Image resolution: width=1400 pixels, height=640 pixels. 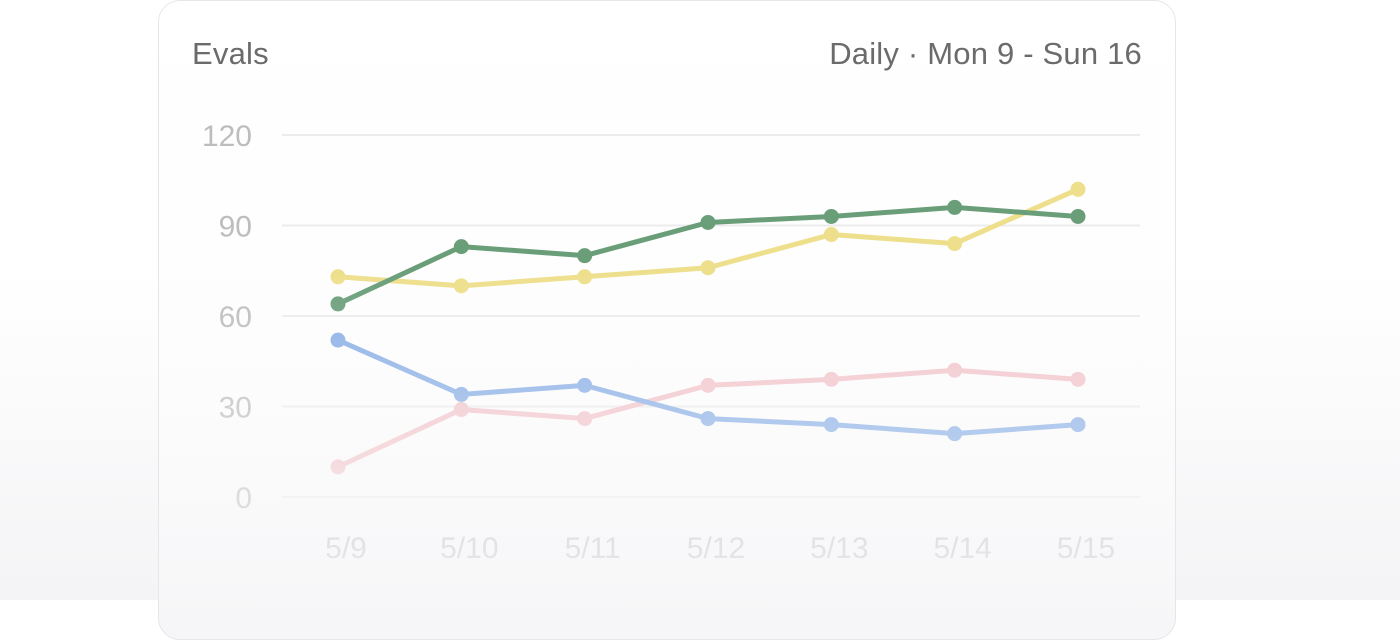 I want to click on y-tick-label: 30, so click(x=235, y=408).